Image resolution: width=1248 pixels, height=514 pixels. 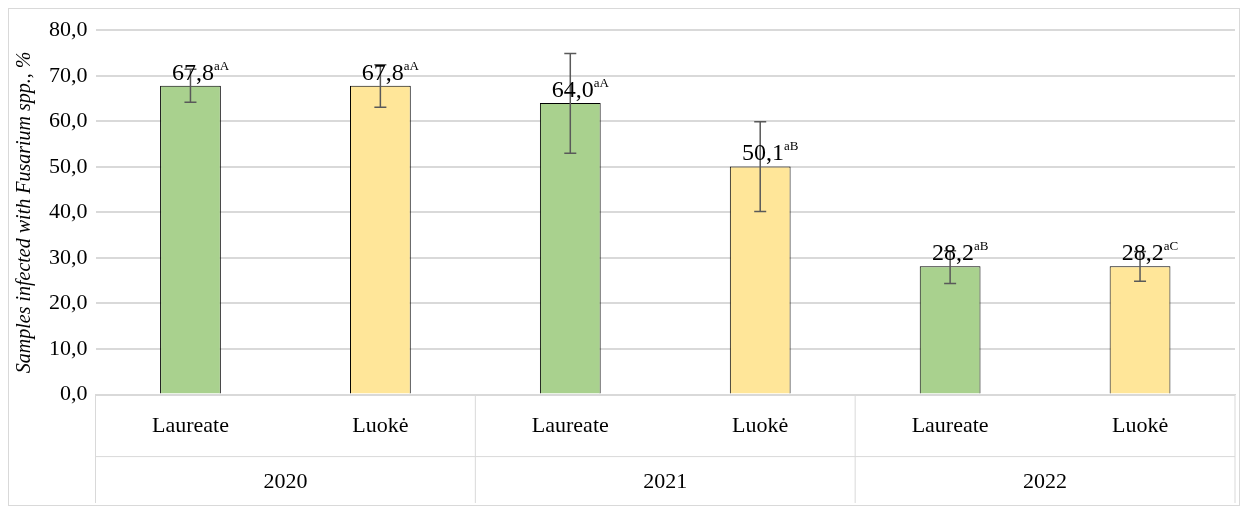 I want to click on y-tick-label: 20,0, so click(x=68, y=302).